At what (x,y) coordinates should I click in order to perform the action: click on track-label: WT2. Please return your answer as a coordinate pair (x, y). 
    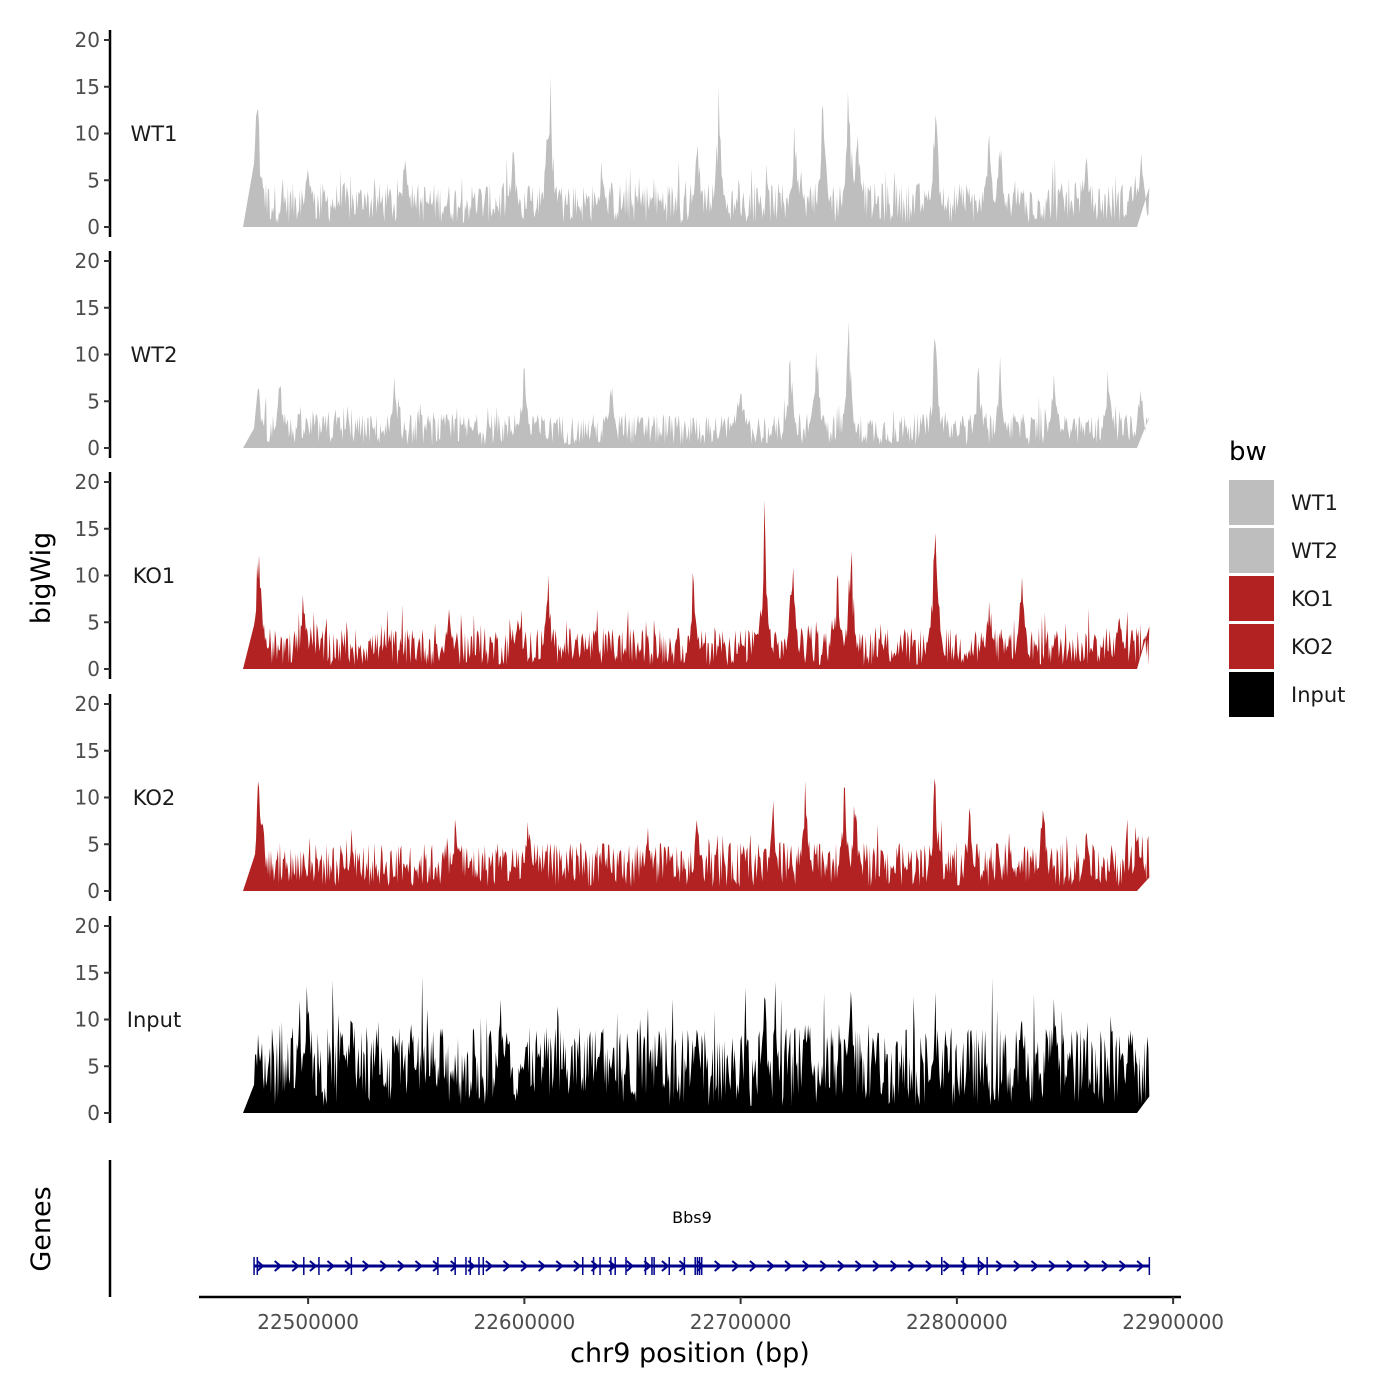
    Looking at the image, I should click on (154, 355).